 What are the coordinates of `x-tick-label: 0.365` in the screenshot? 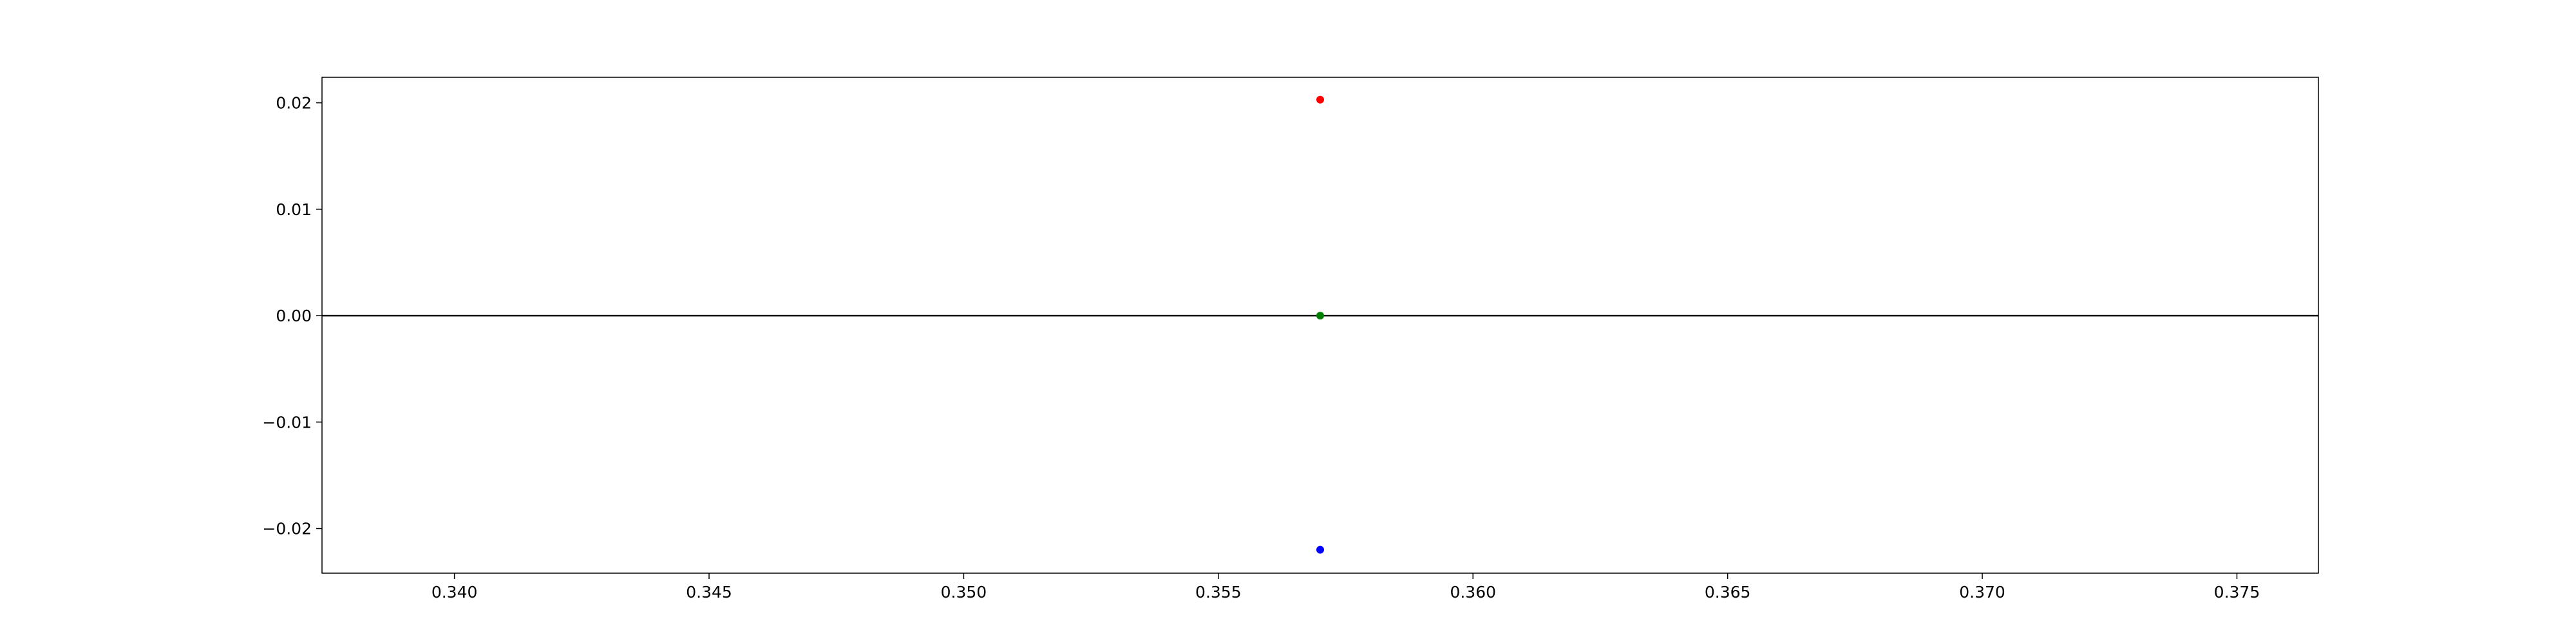 It's located at (1728, 592).